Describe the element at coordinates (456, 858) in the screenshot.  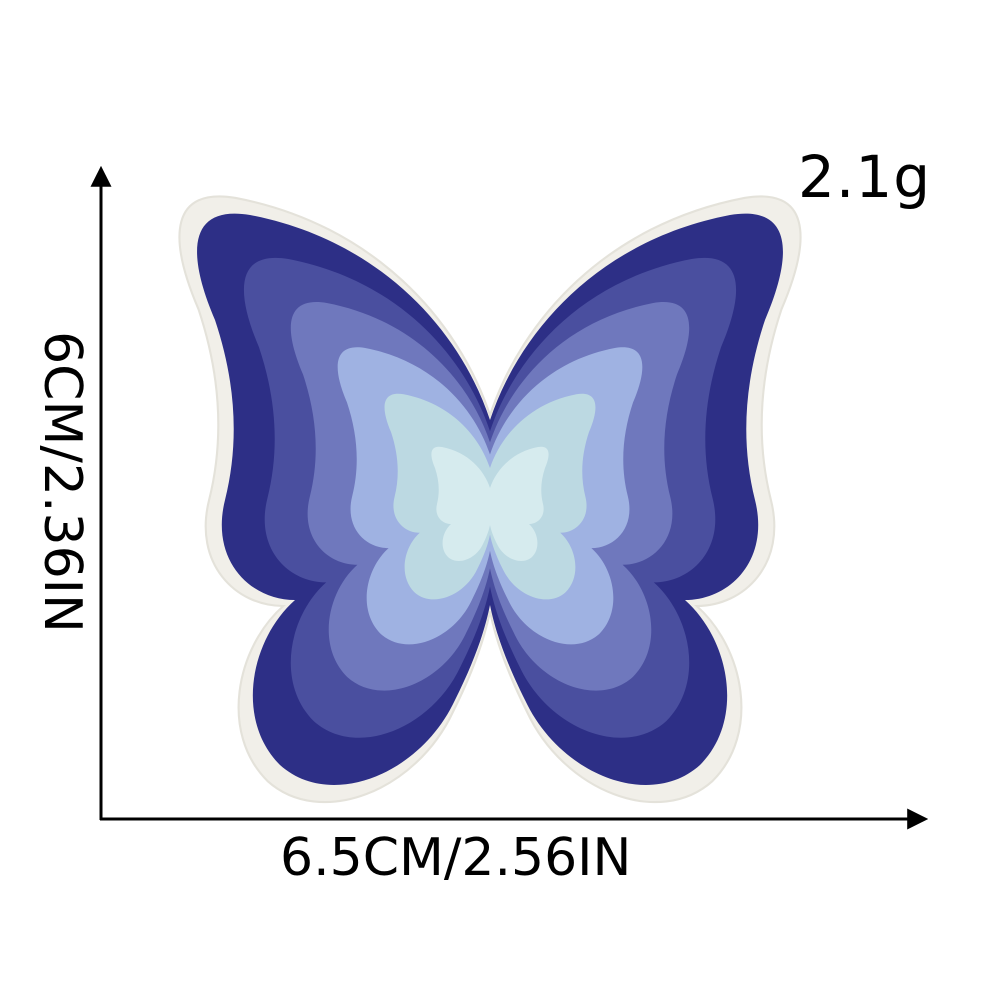
I see `width-dimension-label: 6.5CM/2.56IN` at that location.